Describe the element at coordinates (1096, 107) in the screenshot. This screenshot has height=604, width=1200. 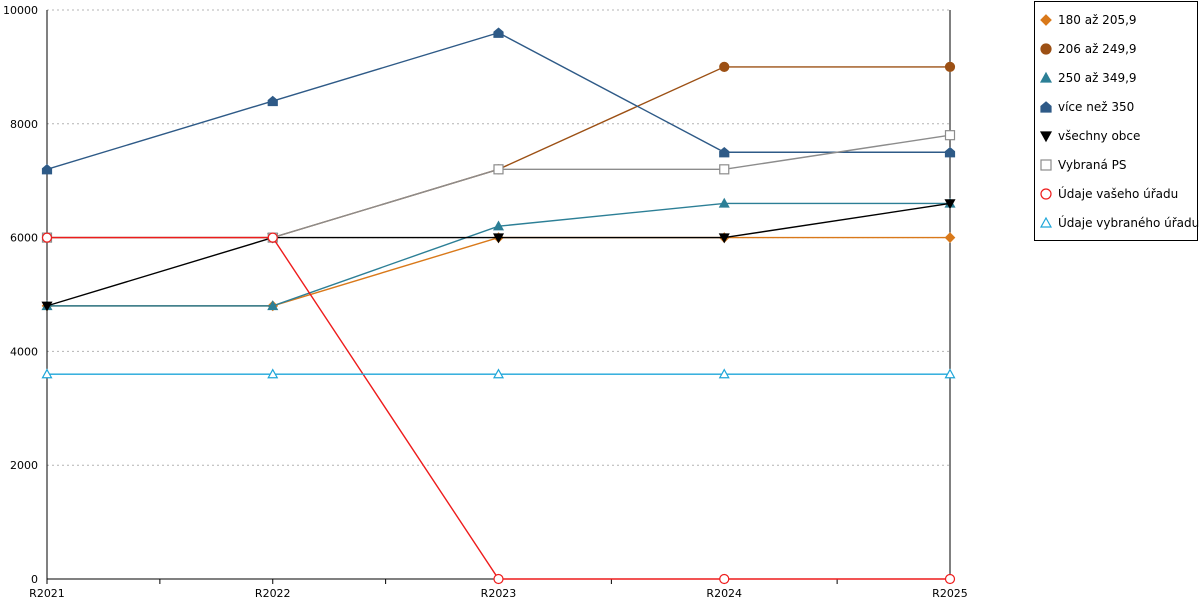
I see `legend-label: více než 350` at that location.